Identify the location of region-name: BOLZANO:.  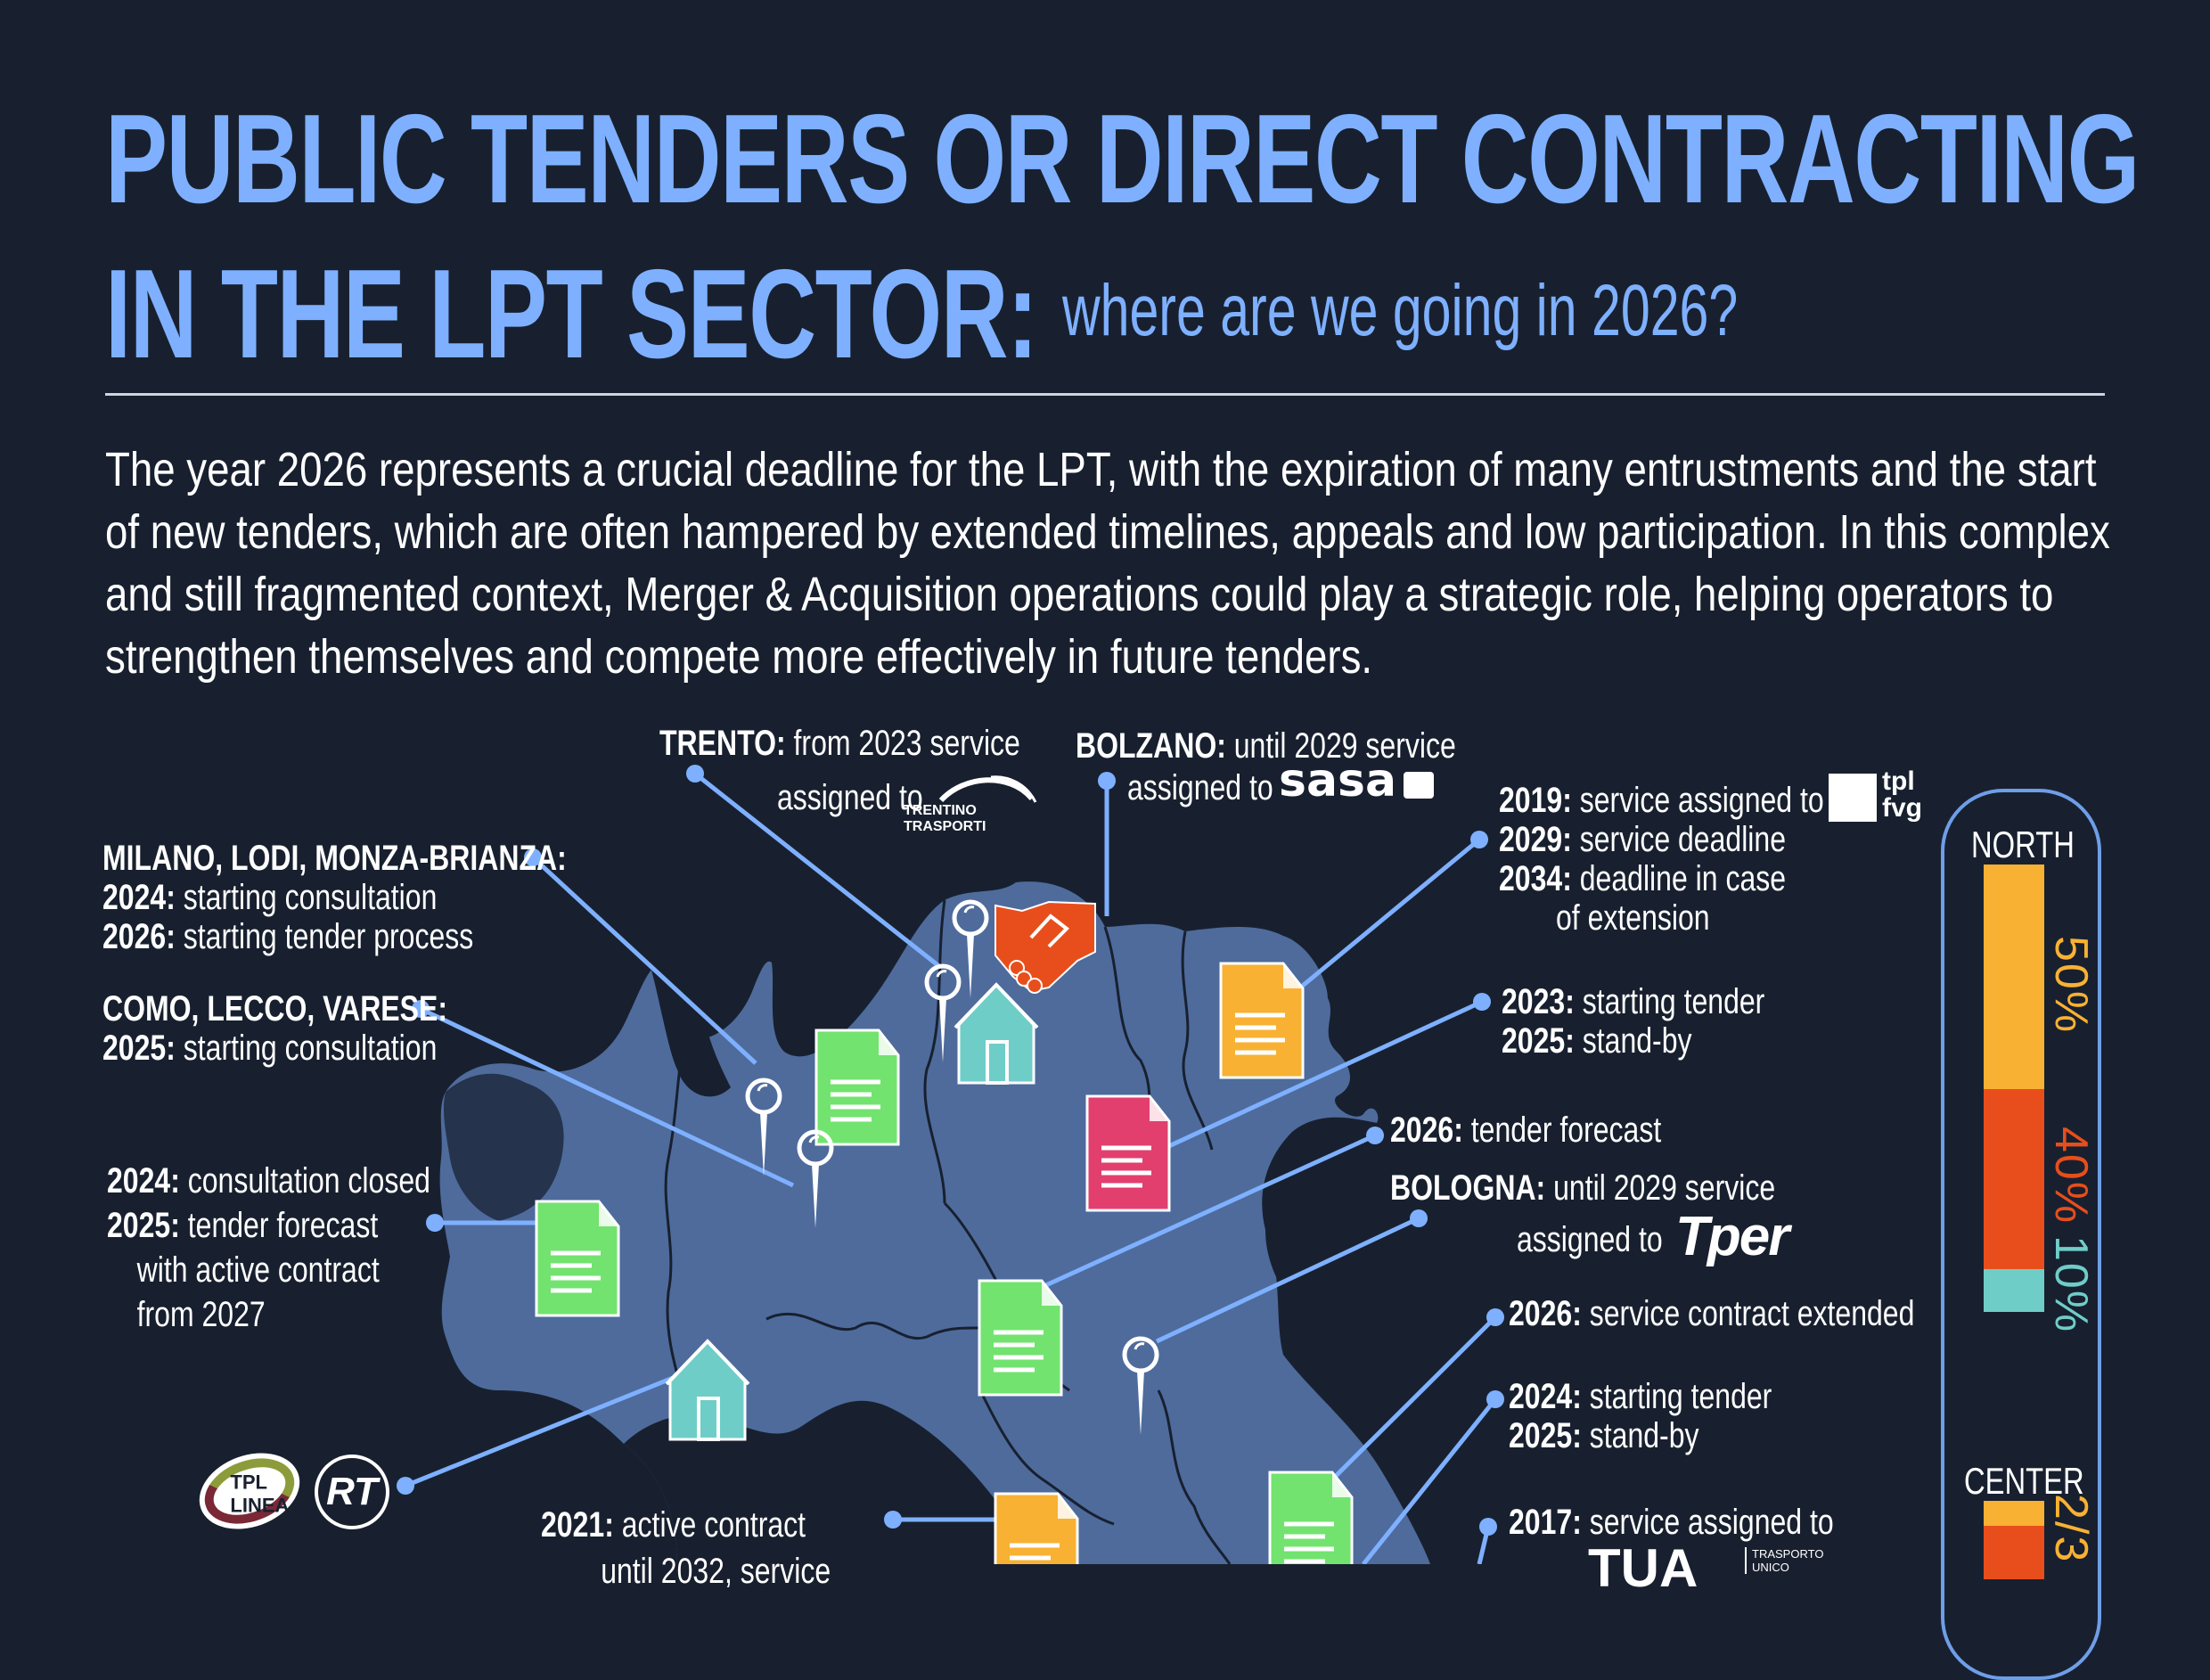
(1151, 746).